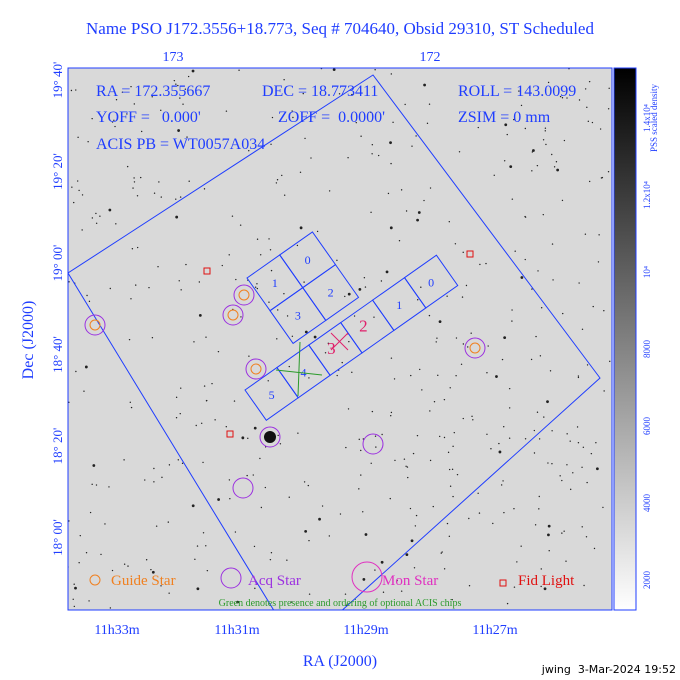 The image size is (680, 680). I want to click on chip, so click(331, 292).